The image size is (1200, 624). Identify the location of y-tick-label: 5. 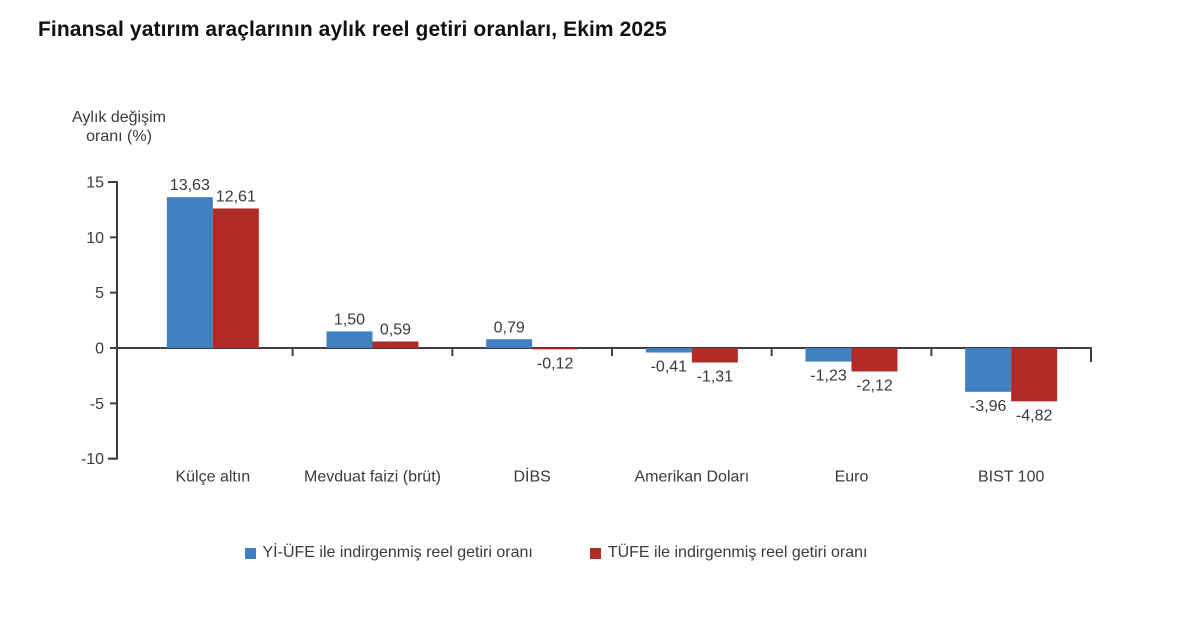
(99, 293).